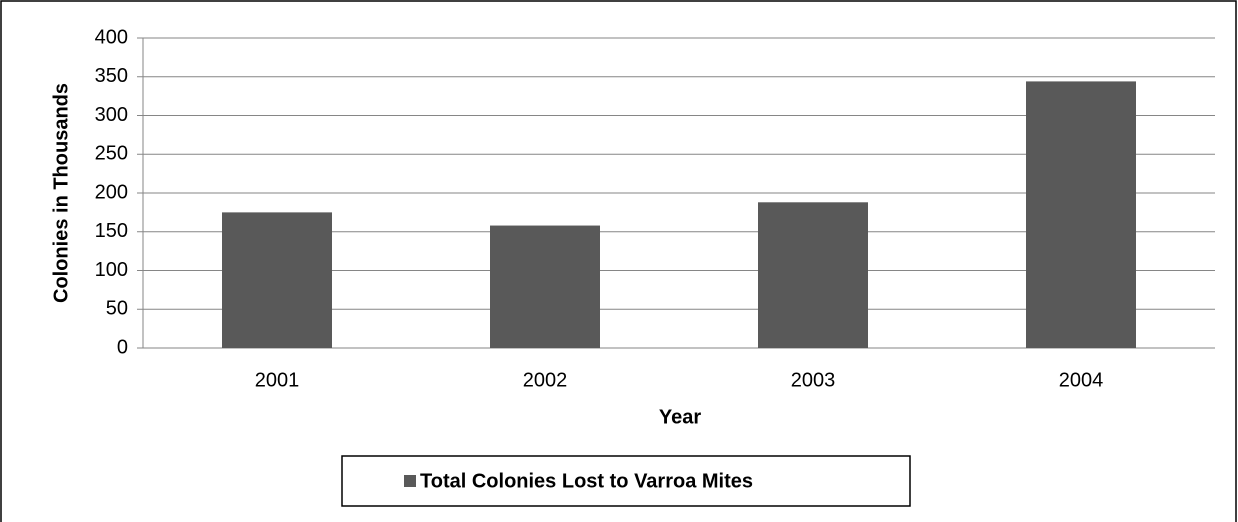 The height and width of the screenshot is (522, 1238). Describe the element at coordinates (61, 193) in the screenshot. I see `y-axis-title: Colonies in Thousands` at that location.